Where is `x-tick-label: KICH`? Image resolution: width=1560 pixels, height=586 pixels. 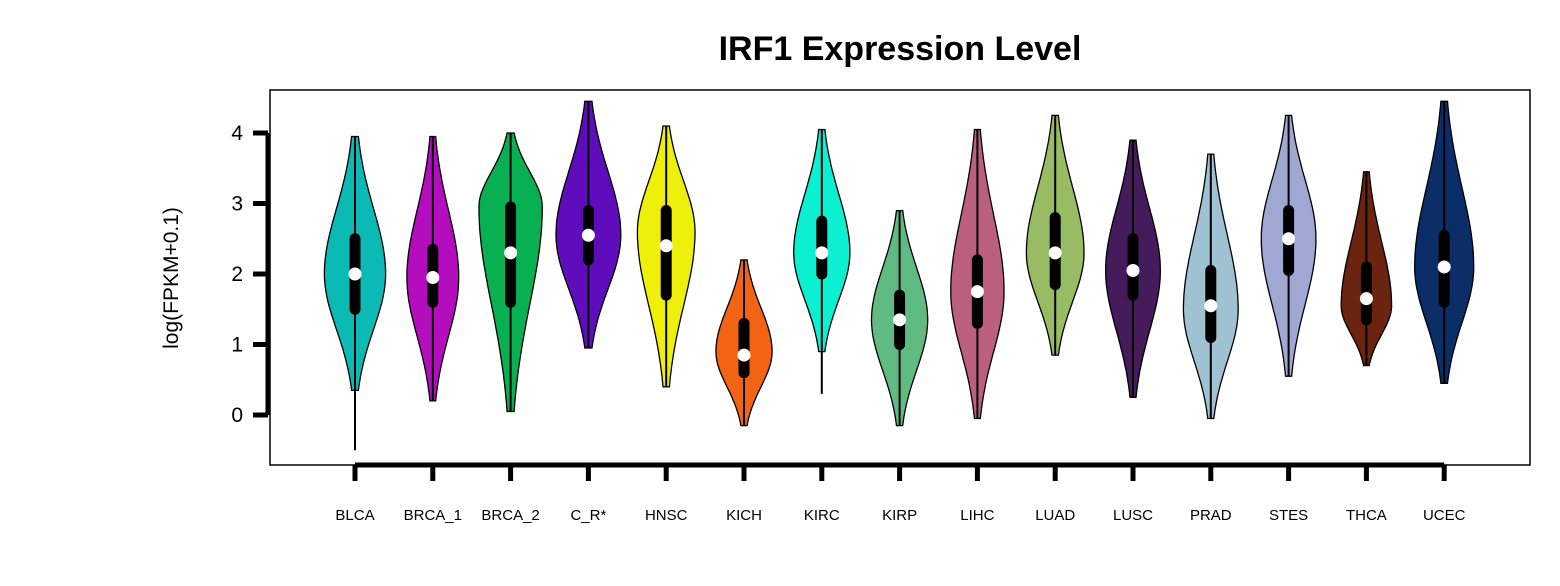
x-tick-label: KICH is located at coordinates (744, 515).